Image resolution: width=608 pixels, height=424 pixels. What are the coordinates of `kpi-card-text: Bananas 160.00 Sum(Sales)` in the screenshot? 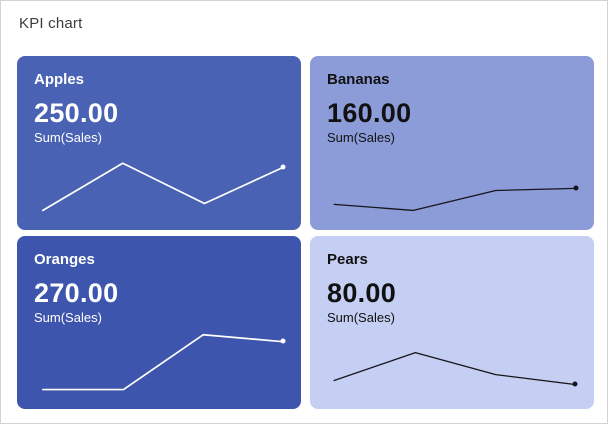 It's located at (454, 108).